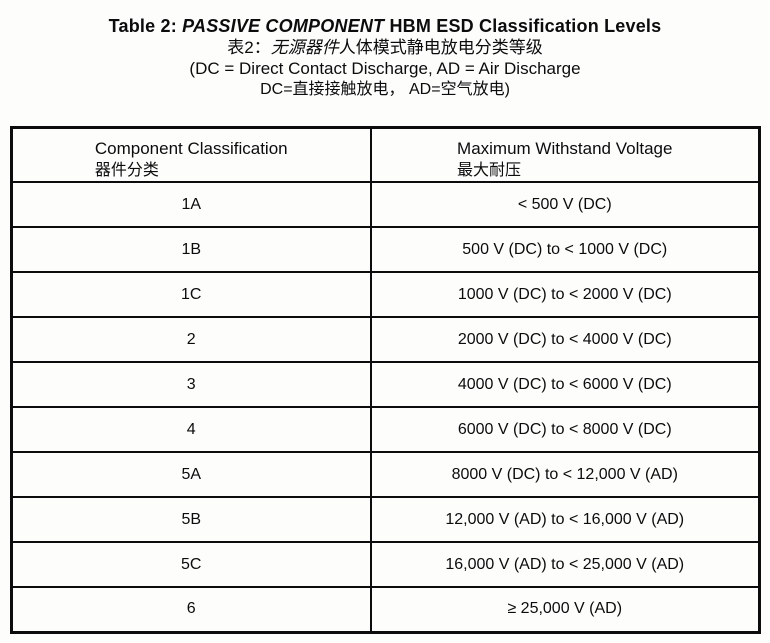  Describe the element at coordinates (565, 564) in the screenshot. I see `voltage-cell: 16,000 V (AD) to < 25,000 V (AD)` at that location.